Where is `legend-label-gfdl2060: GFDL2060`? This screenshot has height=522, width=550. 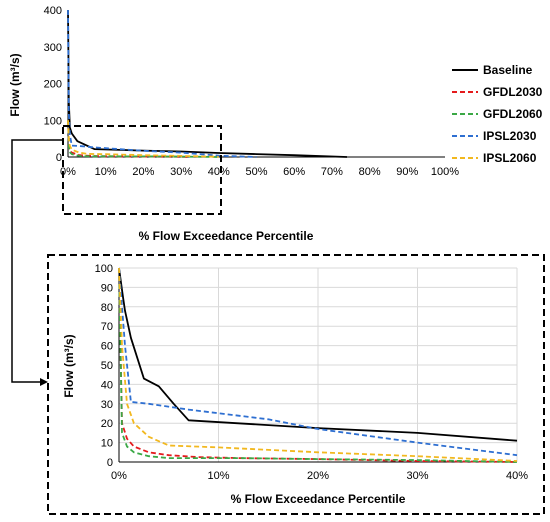 legend-label-gfdl2060: GFDL2060 is located at coordinates (513, 114).